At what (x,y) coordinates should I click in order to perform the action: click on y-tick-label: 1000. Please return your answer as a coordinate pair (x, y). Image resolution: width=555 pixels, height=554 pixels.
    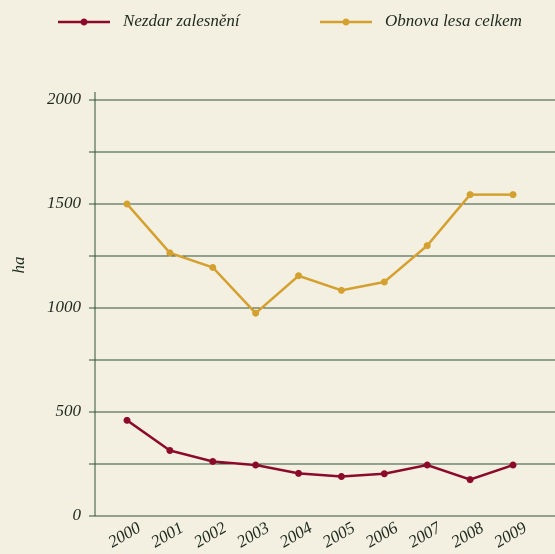
    Looking at the image, I should click on (64, 306).